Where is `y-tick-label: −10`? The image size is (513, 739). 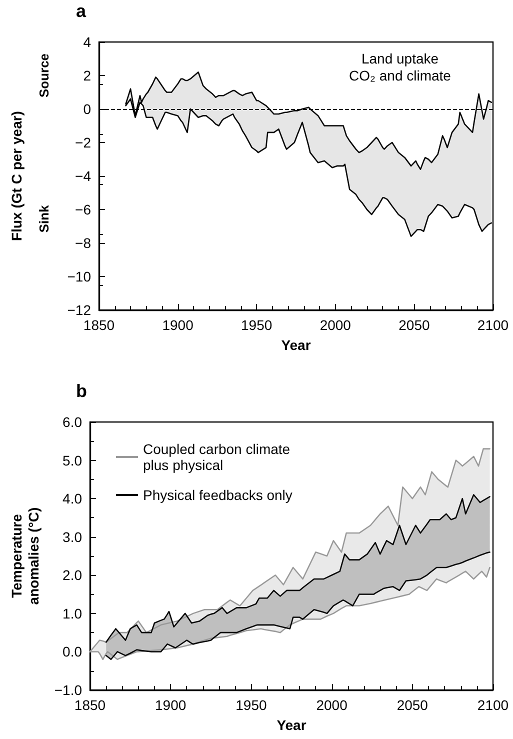
y-tick-label: −10 is located at coordinates (79, 276).